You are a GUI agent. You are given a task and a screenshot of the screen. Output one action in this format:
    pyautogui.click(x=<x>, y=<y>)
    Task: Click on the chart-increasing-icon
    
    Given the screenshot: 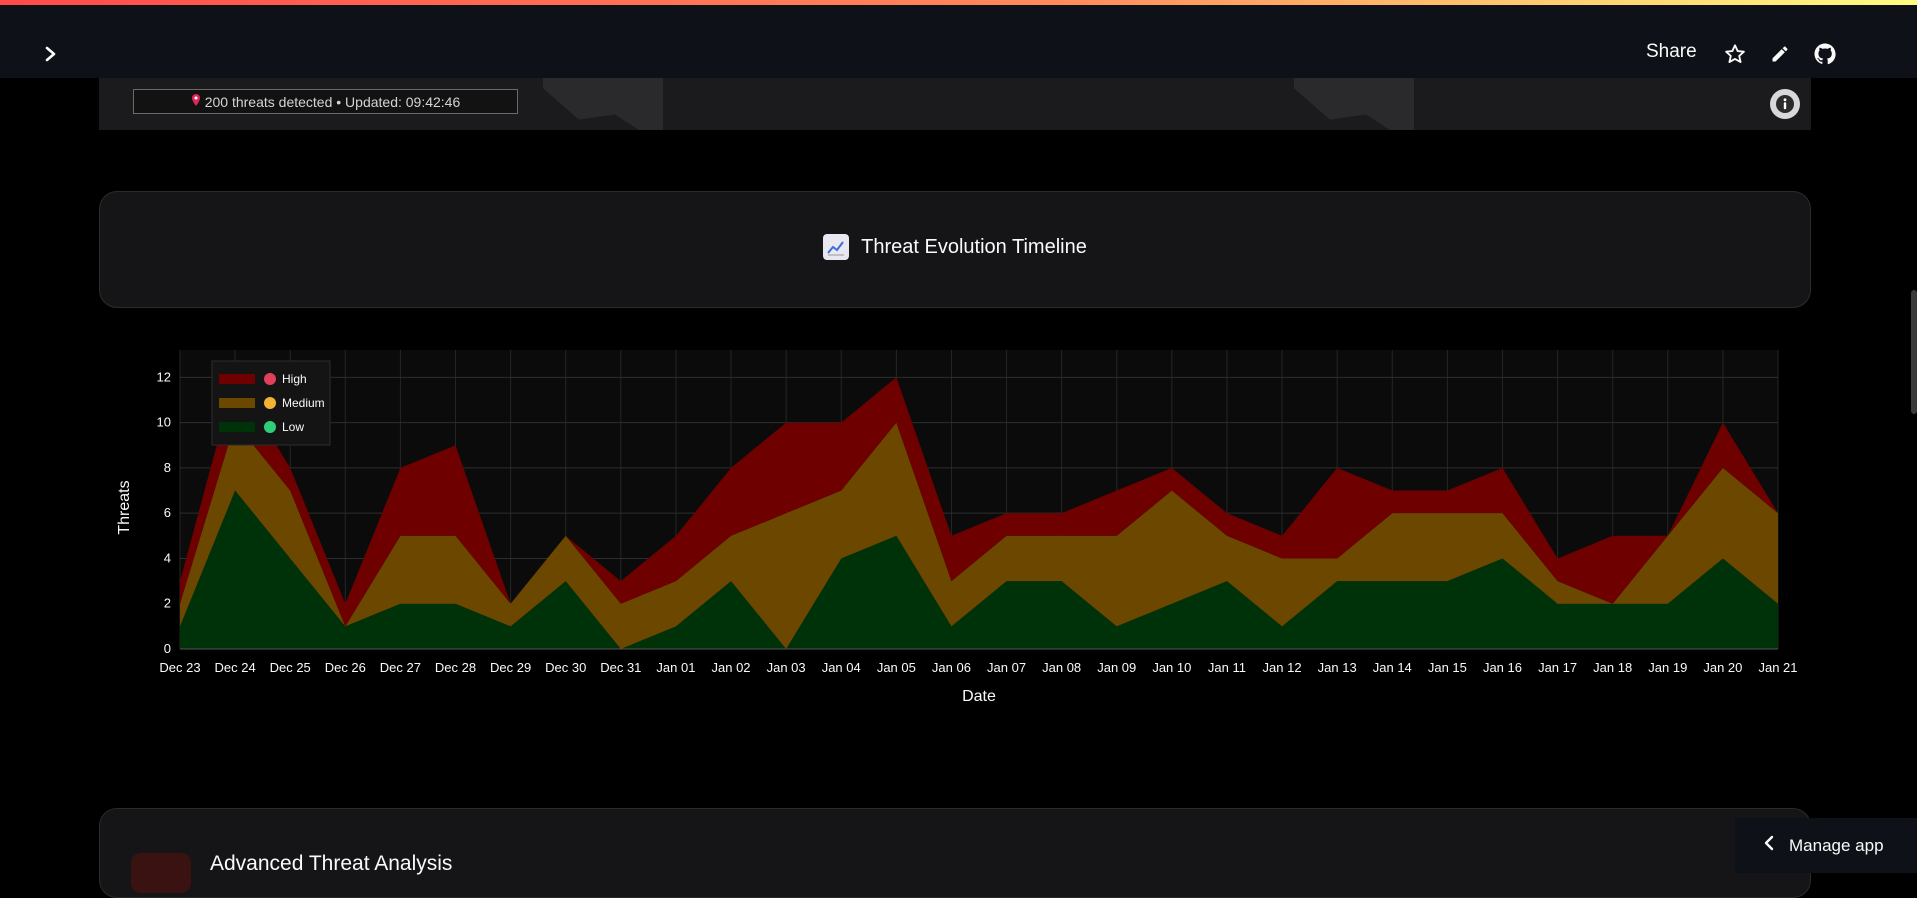 What is the action you would take?
    pyautogui.click(x=836, y=247)
    